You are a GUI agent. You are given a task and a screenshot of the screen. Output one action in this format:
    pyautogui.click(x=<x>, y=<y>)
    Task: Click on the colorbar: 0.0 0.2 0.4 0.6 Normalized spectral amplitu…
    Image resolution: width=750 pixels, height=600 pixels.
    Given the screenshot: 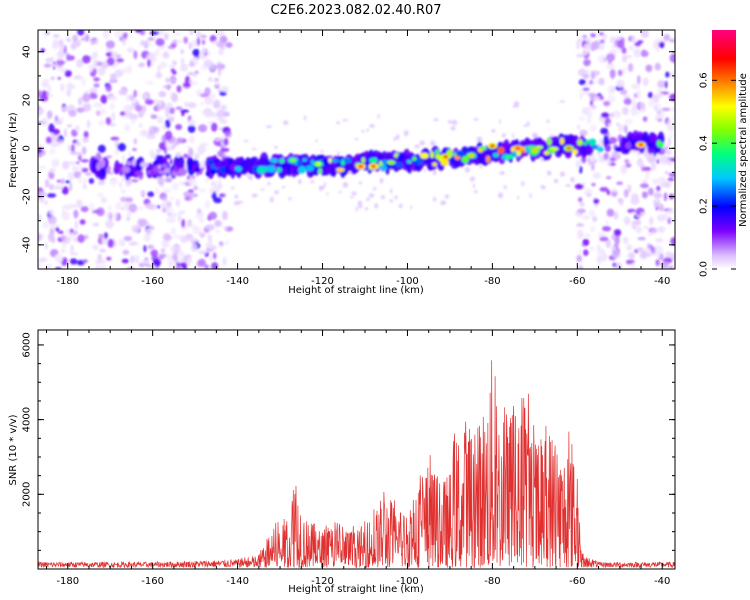 What is the action you would take?
    pyautogui.click(x=724, y=153)
    